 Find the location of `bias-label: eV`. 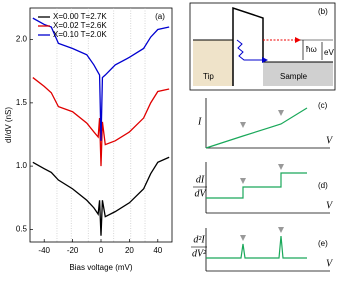

bias-label: eV is located at coordinates (329, 52).